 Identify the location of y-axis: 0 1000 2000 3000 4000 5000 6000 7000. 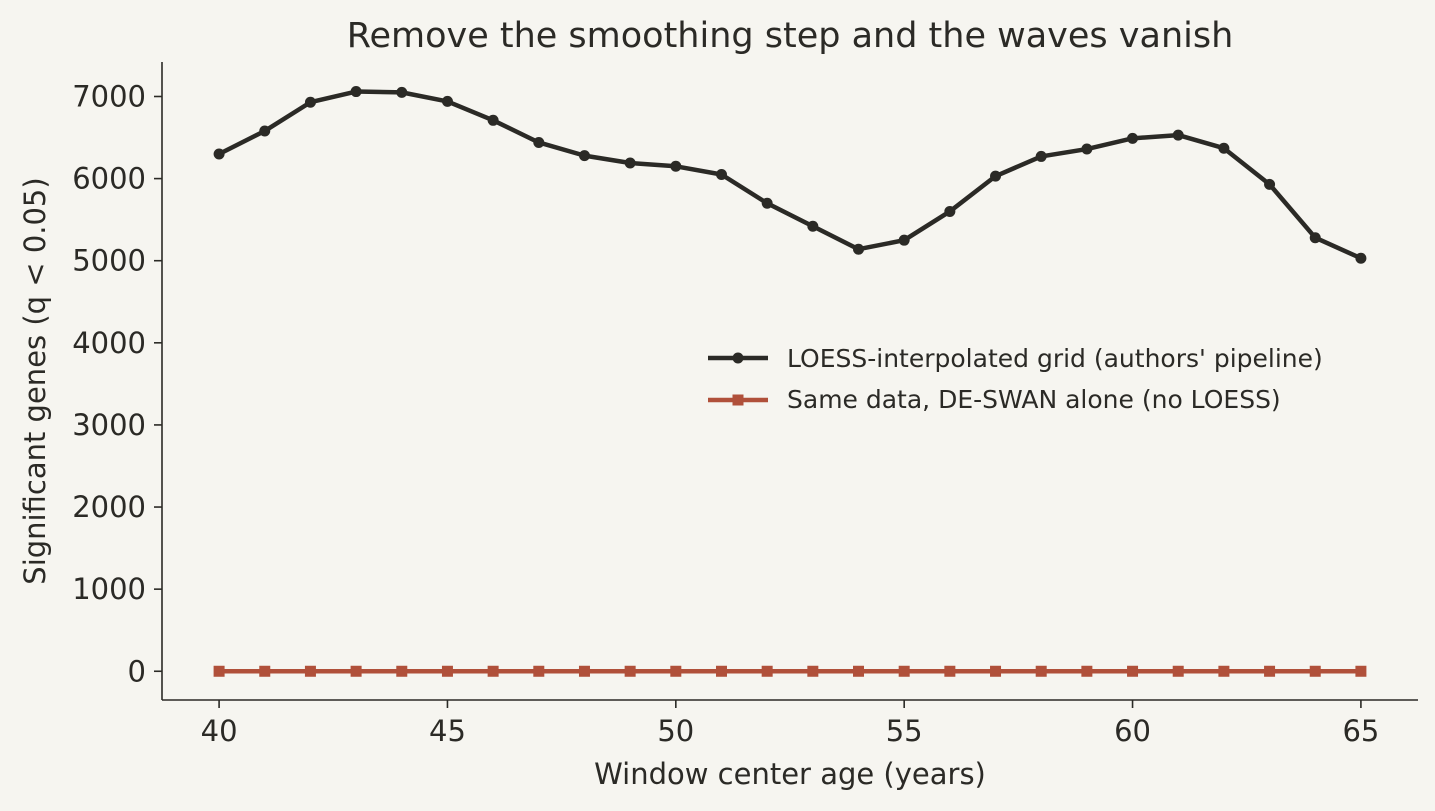
(117, 381).